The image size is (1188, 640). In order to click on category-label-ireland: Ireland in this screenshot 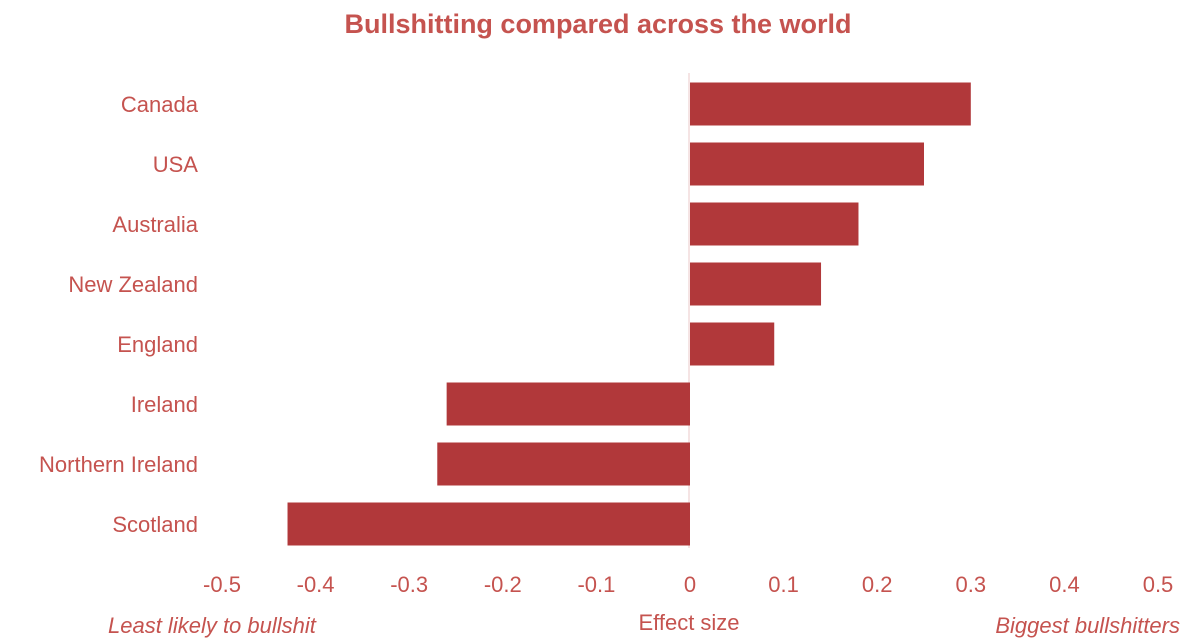, I will do `click(164, 404)`.